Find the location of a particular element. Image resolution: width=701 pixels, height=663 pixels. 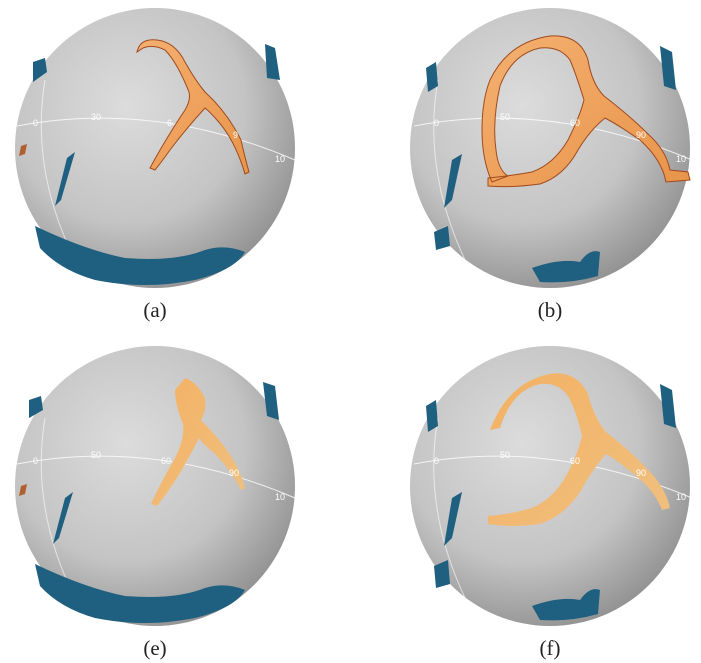

caption-b: (b) is located at coordinates (550, 310).